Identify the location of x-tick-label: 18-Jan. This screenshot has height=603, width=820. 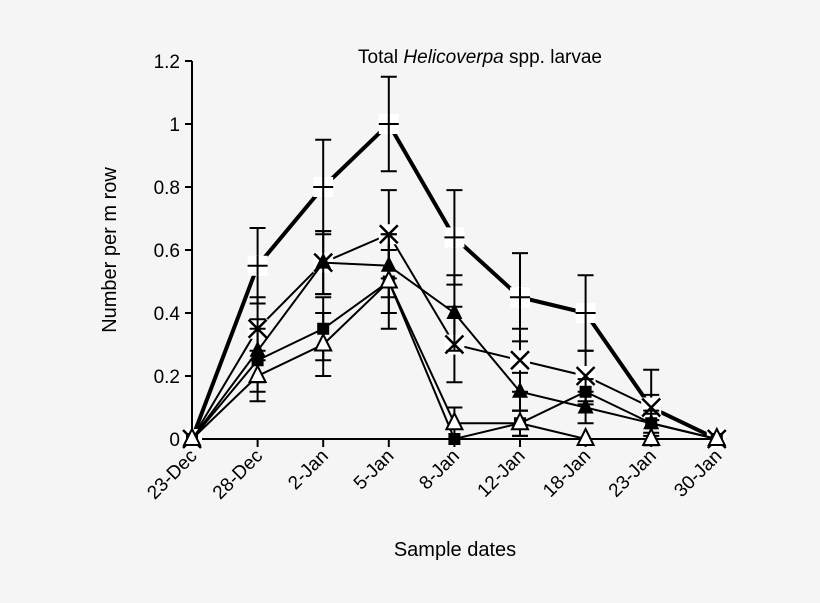
(567, 474).